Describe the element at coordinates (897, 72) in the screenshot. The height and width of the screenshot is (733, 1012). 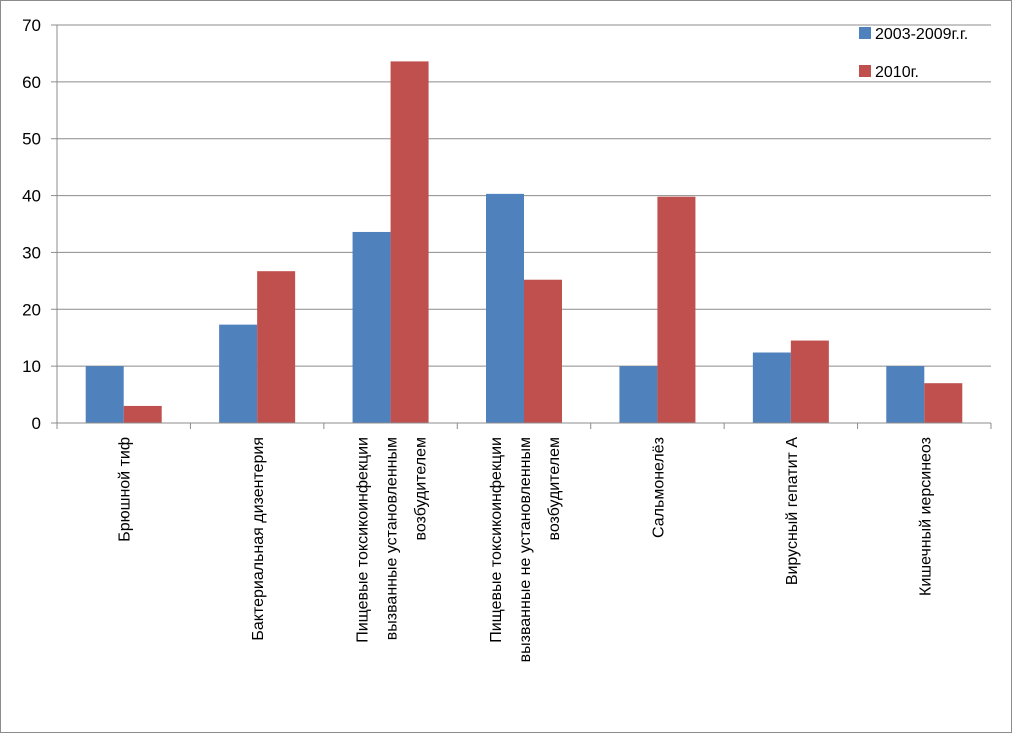
I see `legend-label-1: 2010г.` at that location.